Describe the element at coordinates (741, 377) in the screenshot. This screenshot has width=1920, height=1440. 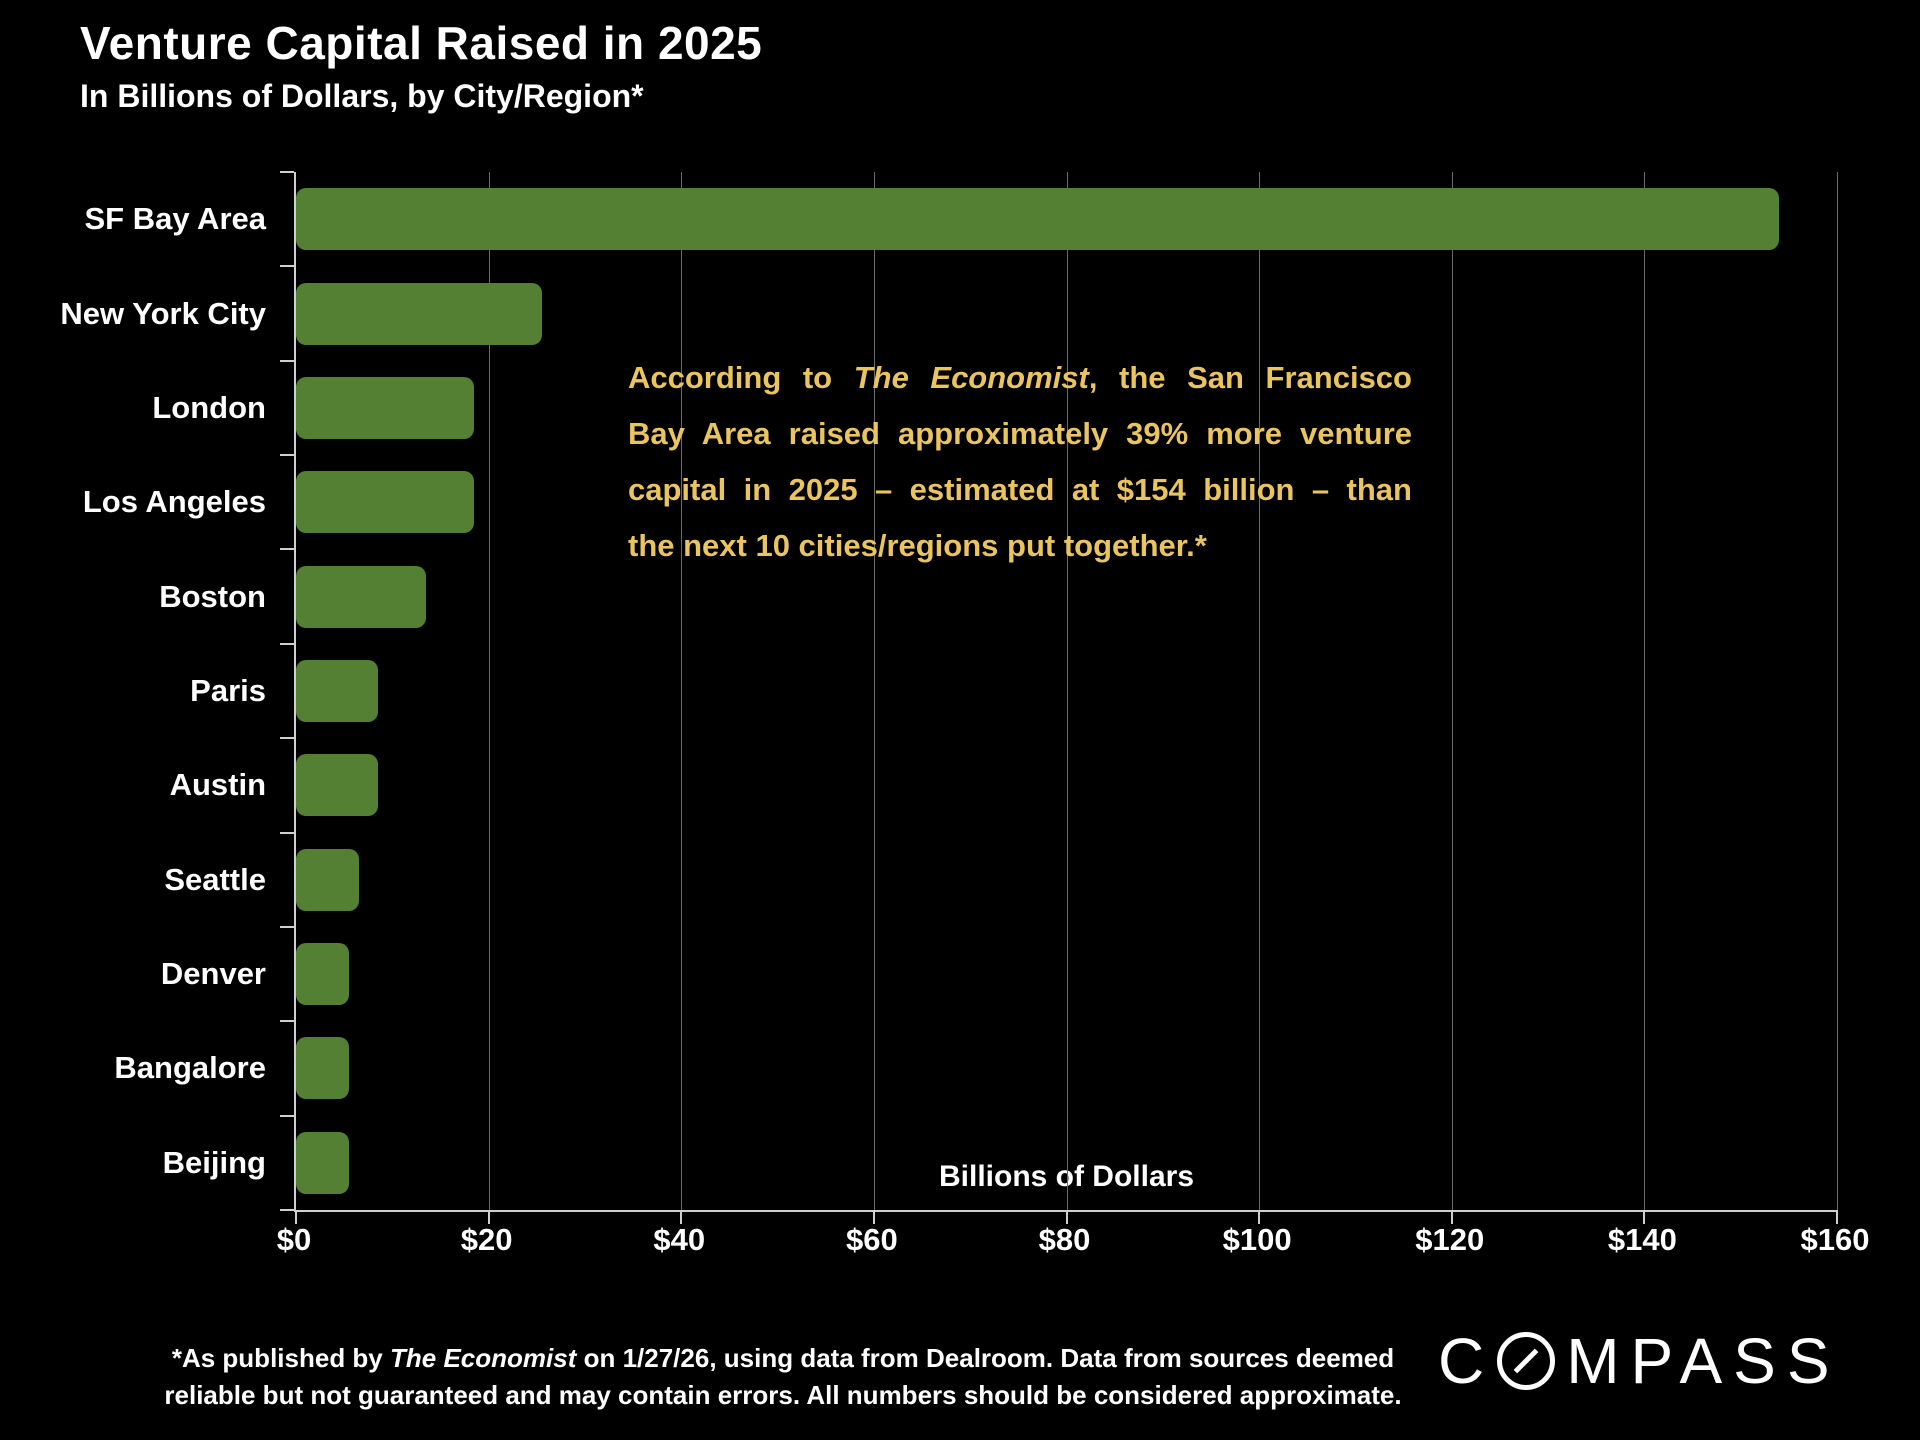
I see `annotation-text: According to` at that location.